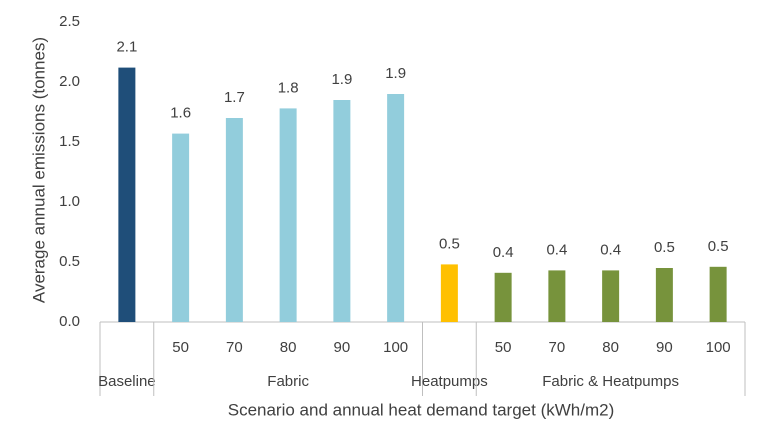  What do you see at coordinates (69, 321) in the screenshot?
I see `y-tick-label: 0.0` at bounding box center [69, 321].